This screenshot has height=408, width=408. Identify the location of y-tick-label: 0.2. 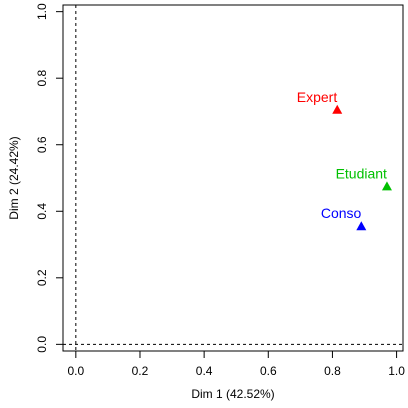
(42, 277).